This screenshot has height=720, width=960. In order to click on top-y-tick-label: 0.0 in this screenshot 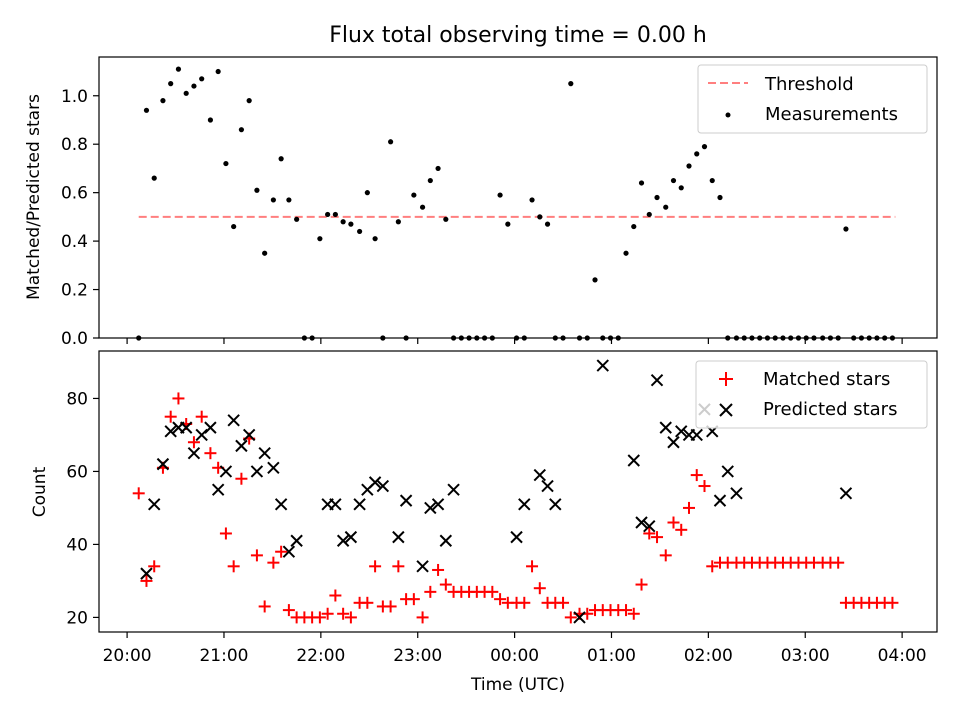, I will do `click(74, 339)`.